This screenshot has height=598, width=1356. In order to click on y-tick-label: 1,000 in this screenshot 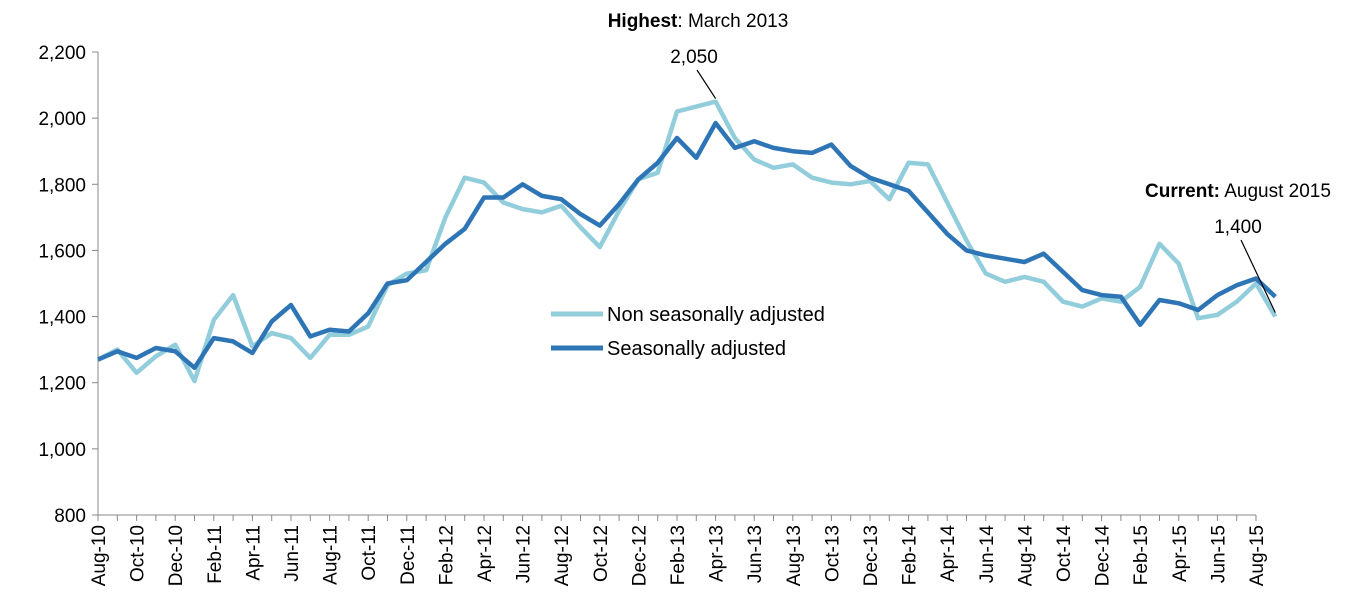, I will do `click(62, 450)`.